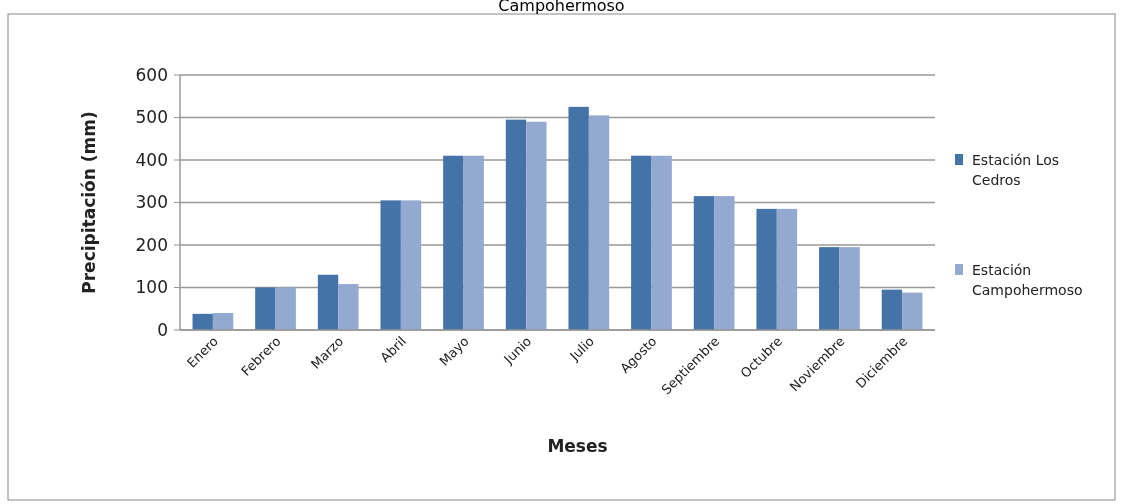  What do you see at coordinates (1027, 279) in the screenshot?
I see `legend-label: Estación Campohermoso` at bounding box center [1027, 279].